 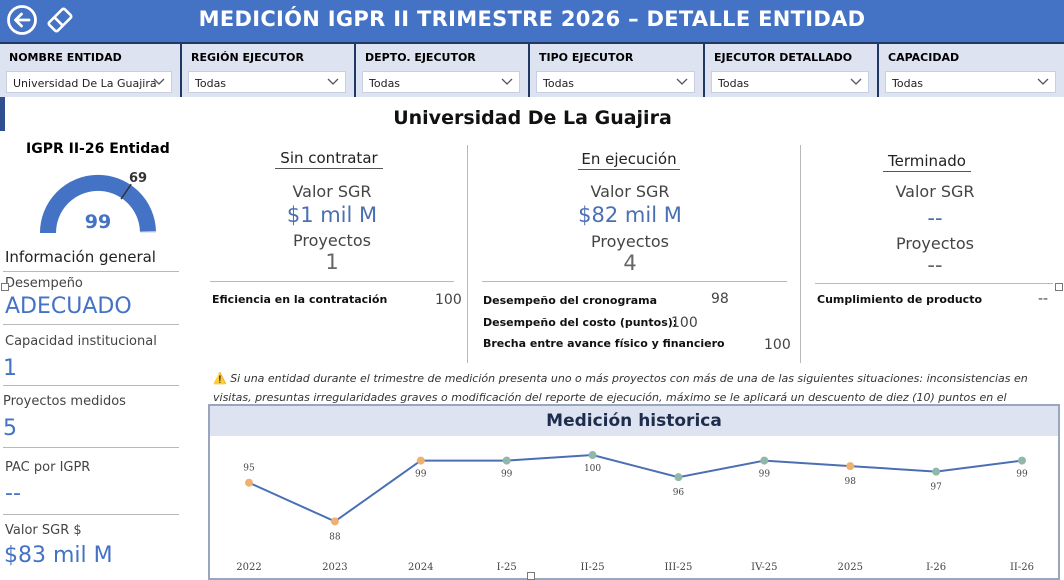 I want to click on entity-title: Universidad De La Guajira, so click(x=532, y=118).